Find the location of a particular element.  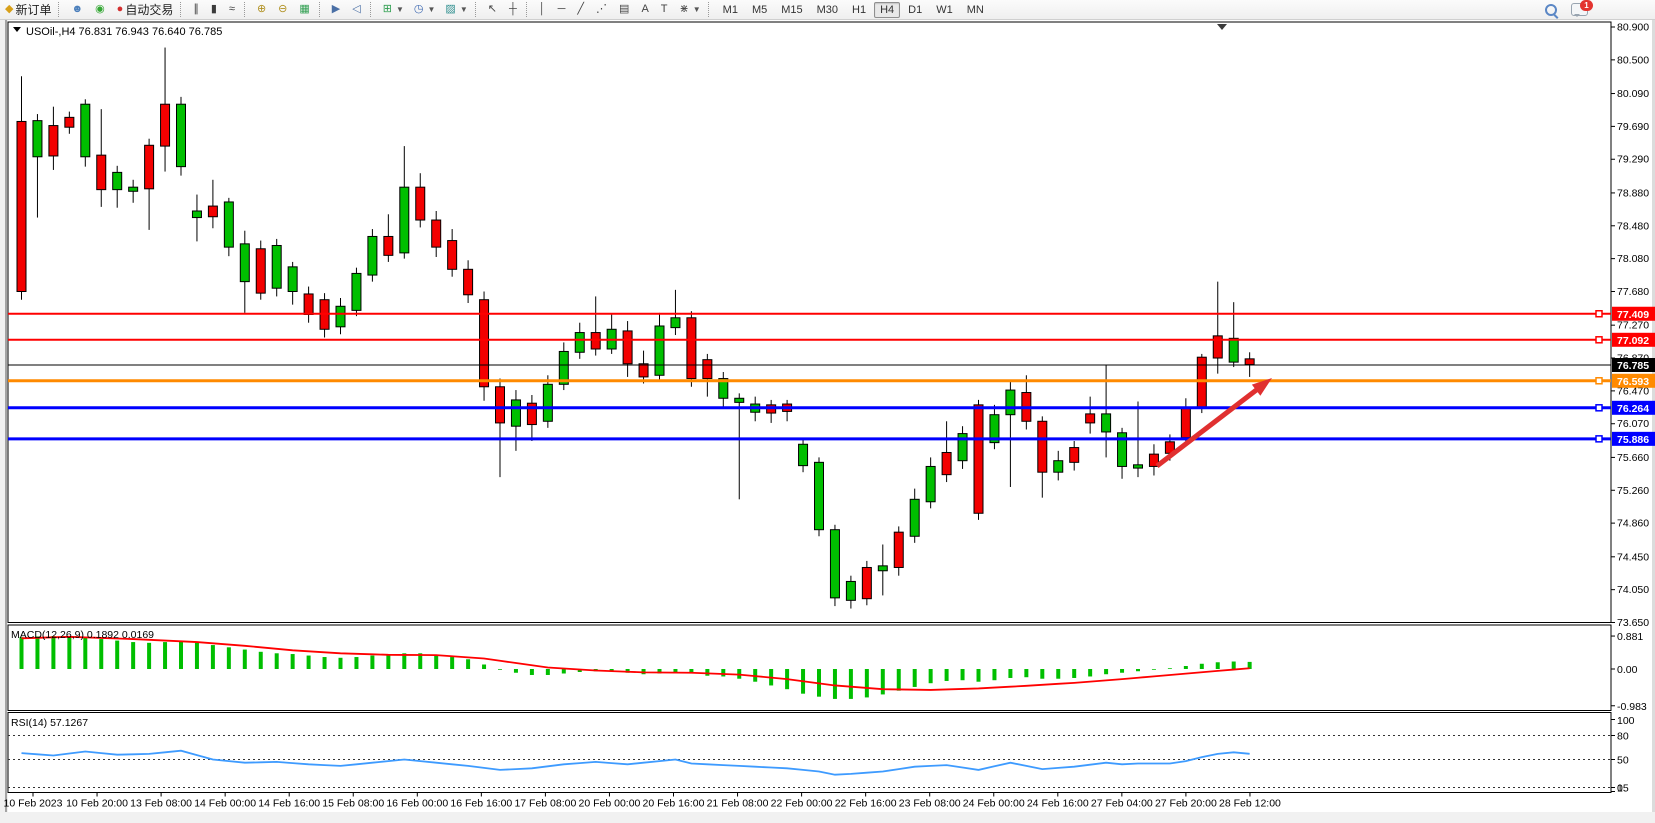

trendline-button: ╱ is located at coordinates (581, 9).